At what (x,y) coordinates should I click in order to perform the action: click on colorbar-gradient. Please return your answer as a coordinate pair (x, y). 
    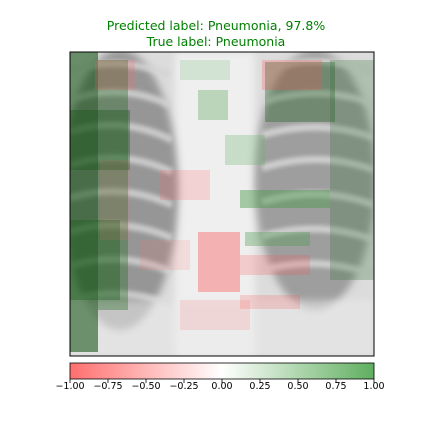
    Looking at the image, I should click on (222, 371).